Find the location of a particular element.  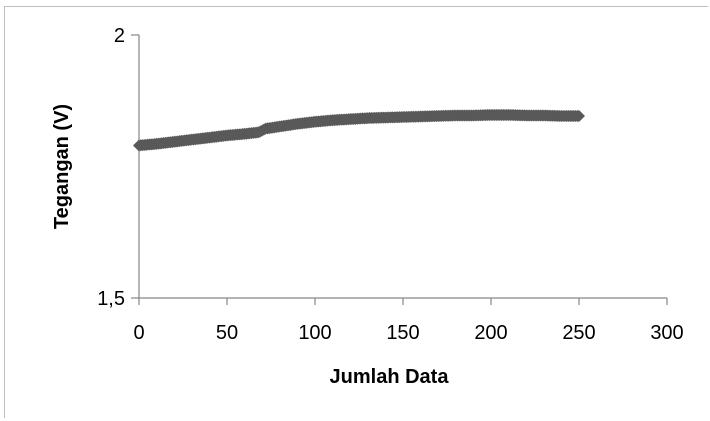

x-tick-label: 150 is located at coordinates (402, 333).